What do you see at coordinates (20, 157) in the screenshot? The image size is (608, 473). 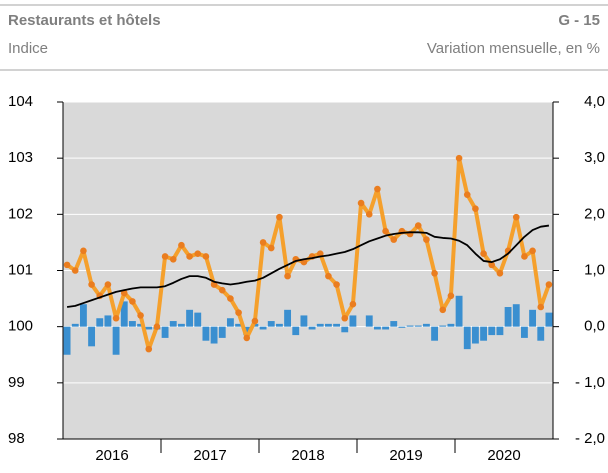 I see `y-tick-label: 103` at bounding box center [20, 157].